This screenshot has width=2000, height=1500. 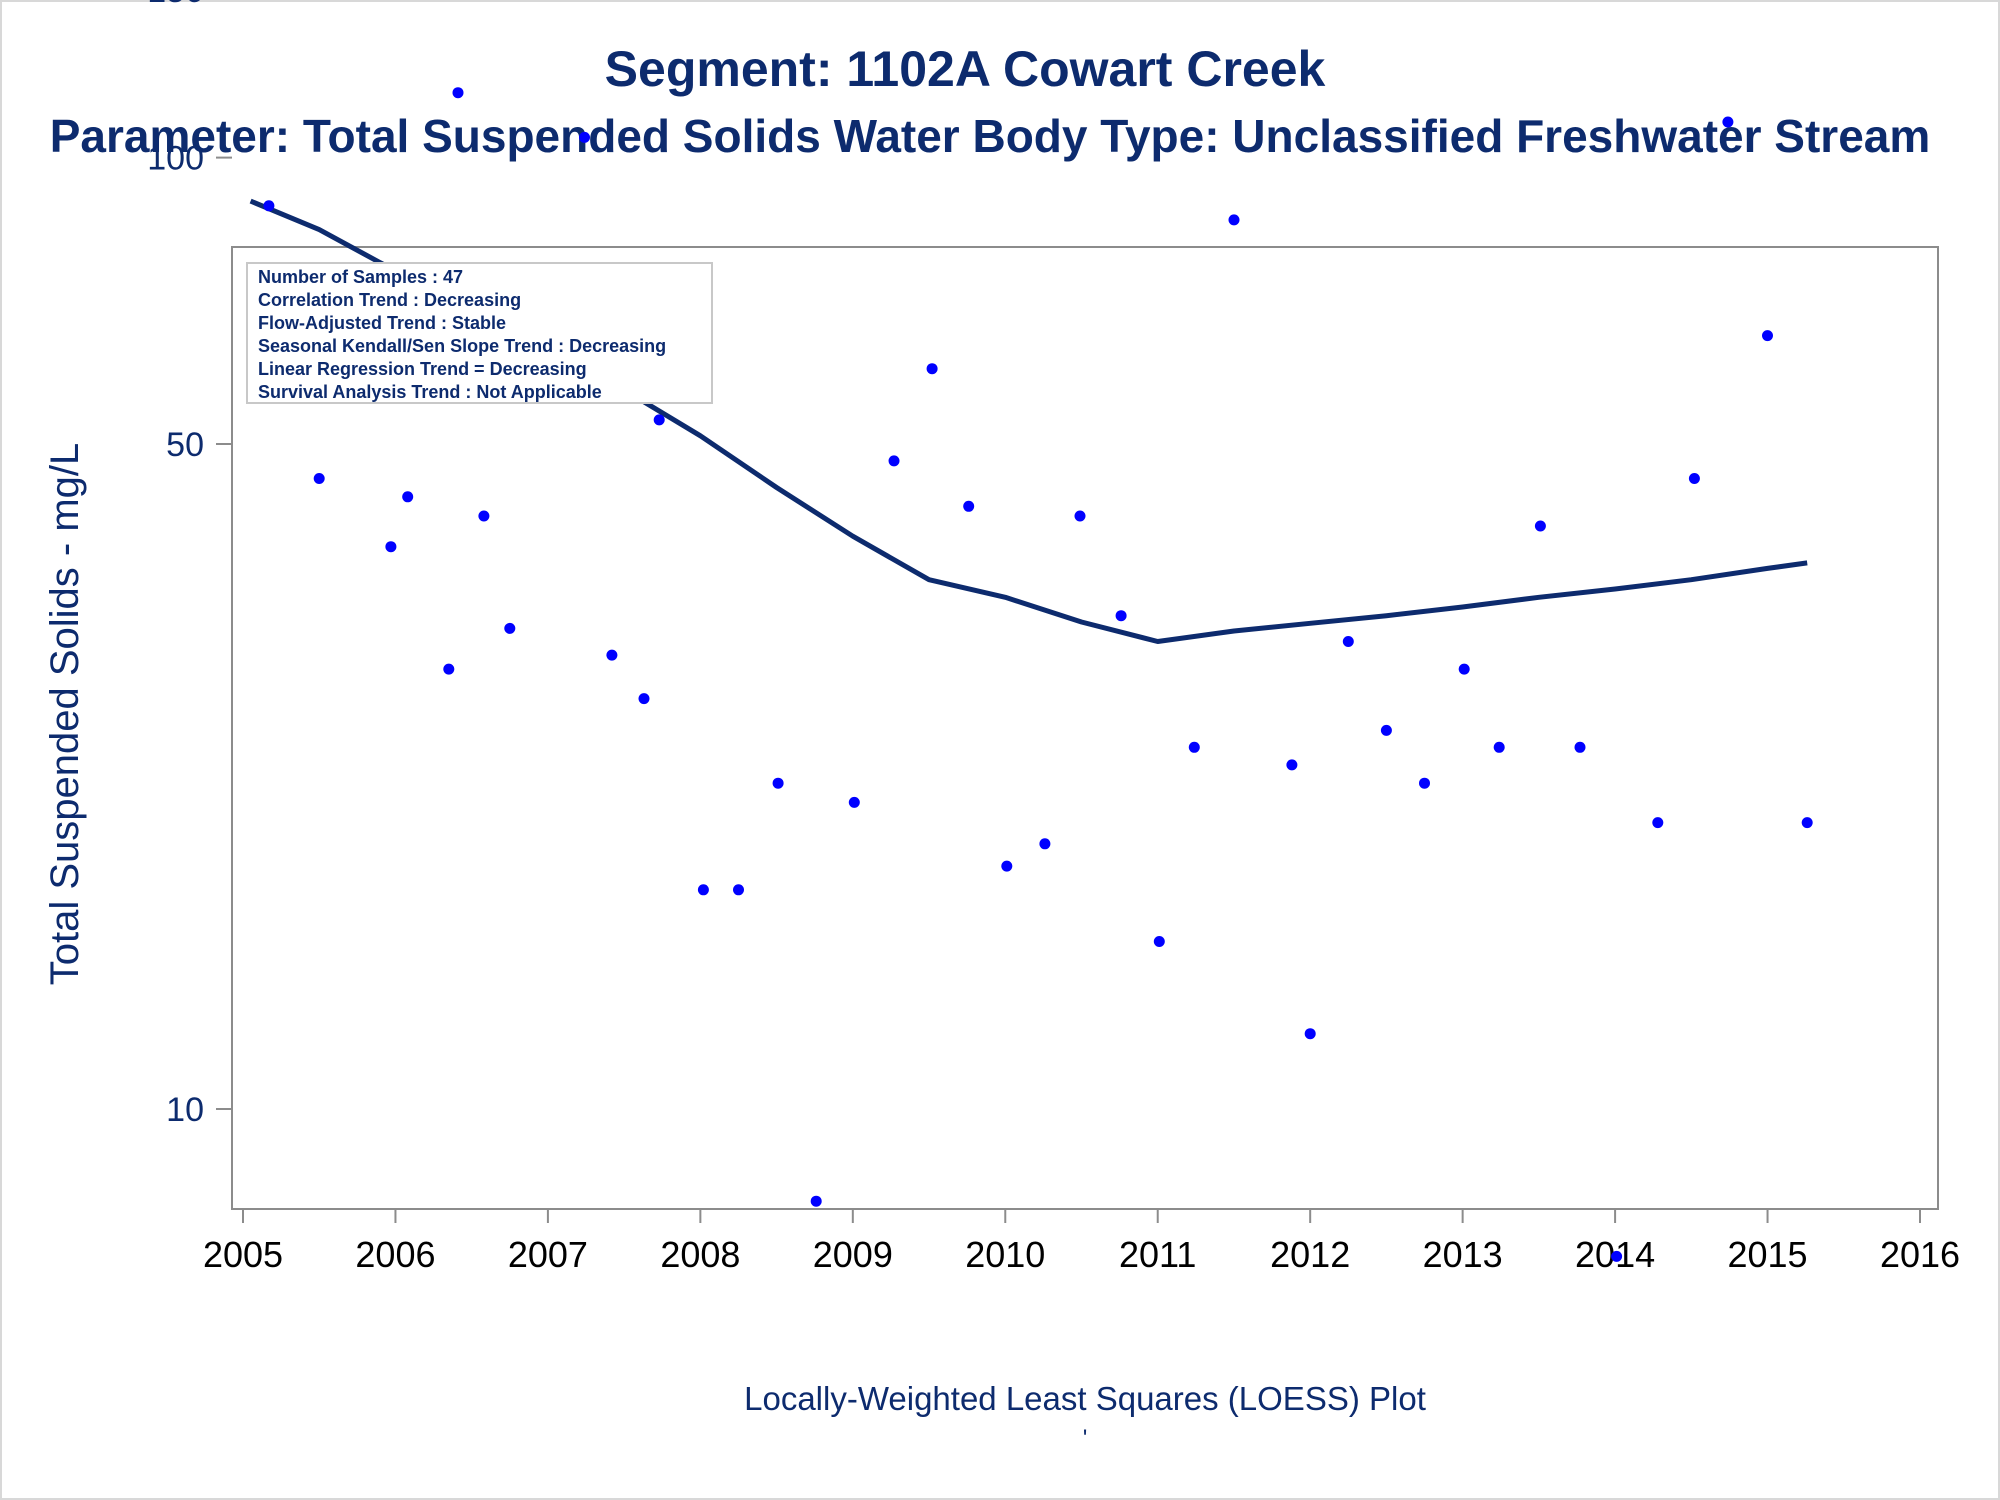 What do you see at coordinates (1157, 1254) in the screenshot?
I see `x-tick-label: 2011` at bounding box center [1157, 1254].